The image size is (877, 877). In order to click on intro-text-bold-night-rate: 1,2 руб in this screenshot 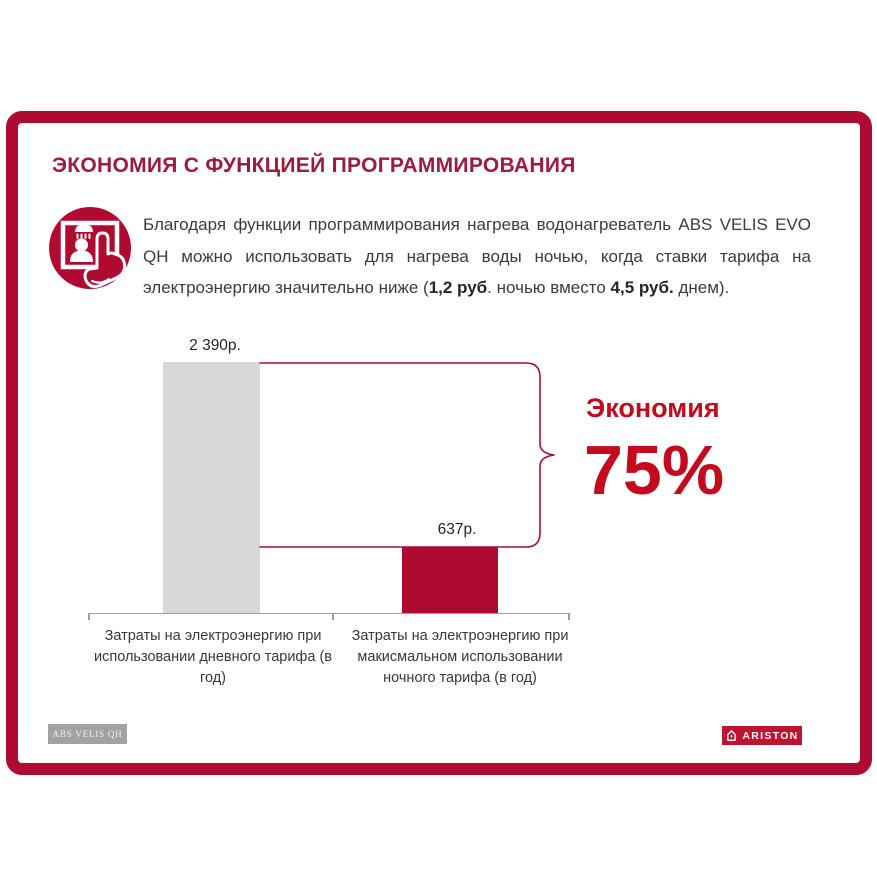, I will do `click(458, 287)`.